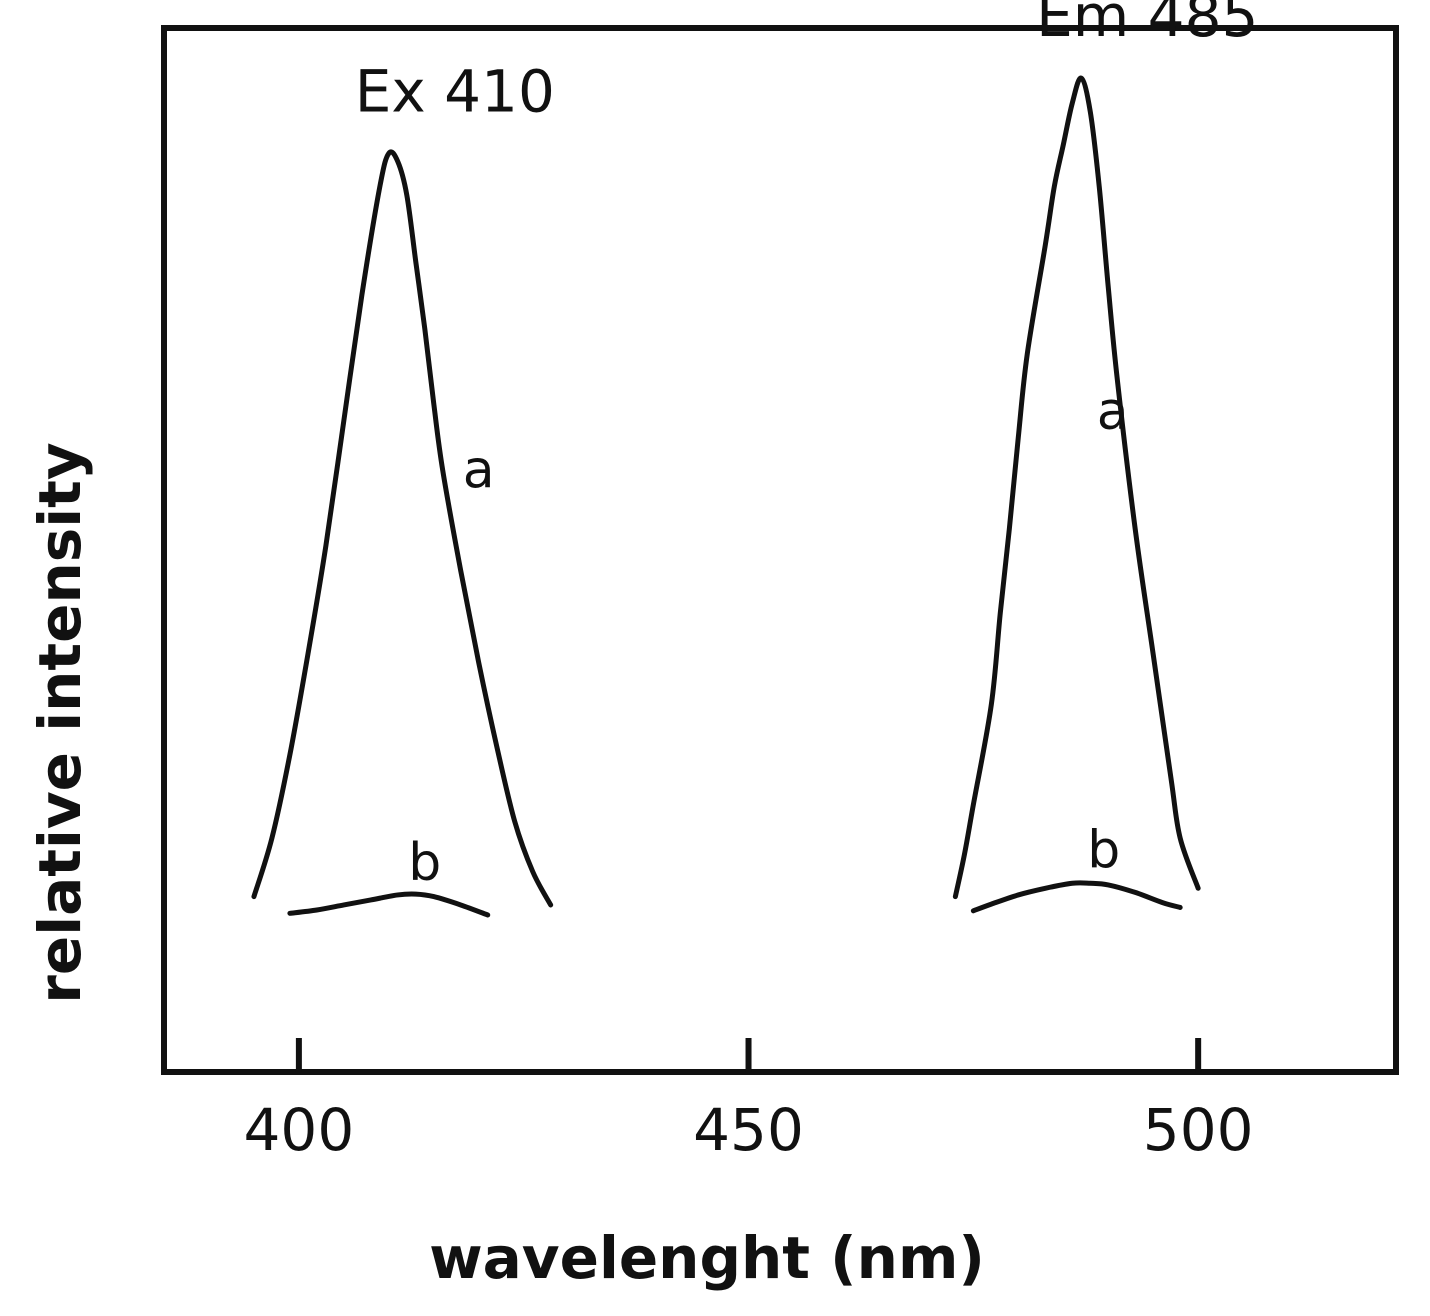  What do you see at coordinates (60, 722) in the screenshot?
I see `y-axis-title: relative intensity` at bounding box center [60, 722].